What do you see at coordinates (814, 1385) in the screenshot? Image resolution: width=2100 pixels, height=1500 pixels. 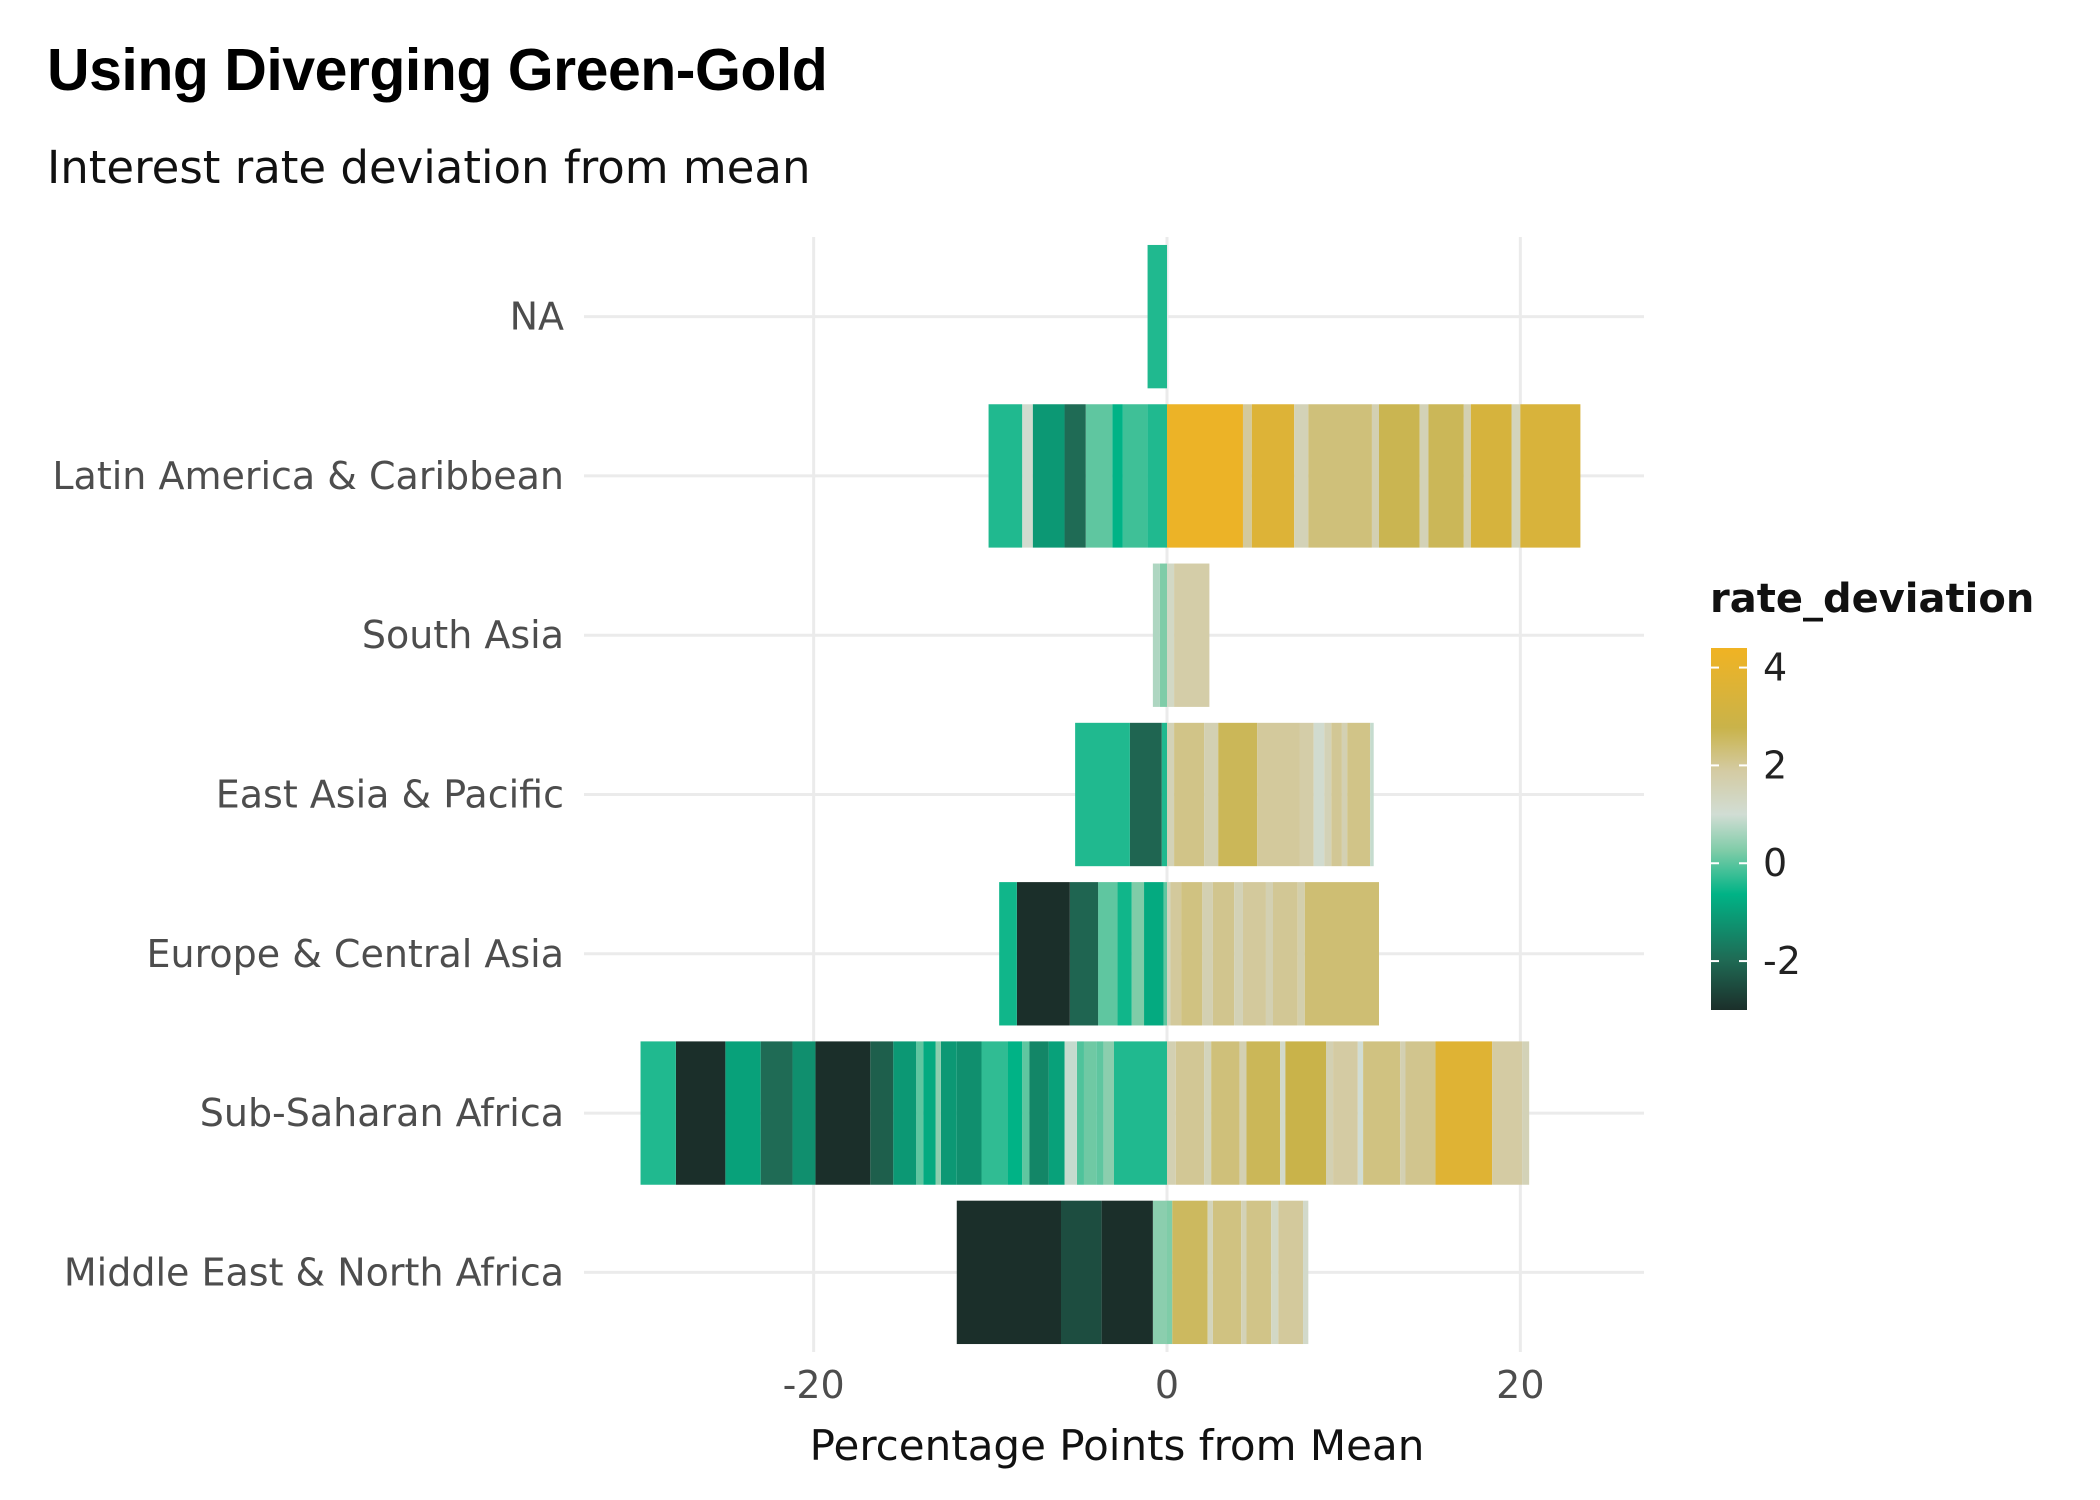 I see `x-tick-label: -20` at bounding box center [814, 1385].